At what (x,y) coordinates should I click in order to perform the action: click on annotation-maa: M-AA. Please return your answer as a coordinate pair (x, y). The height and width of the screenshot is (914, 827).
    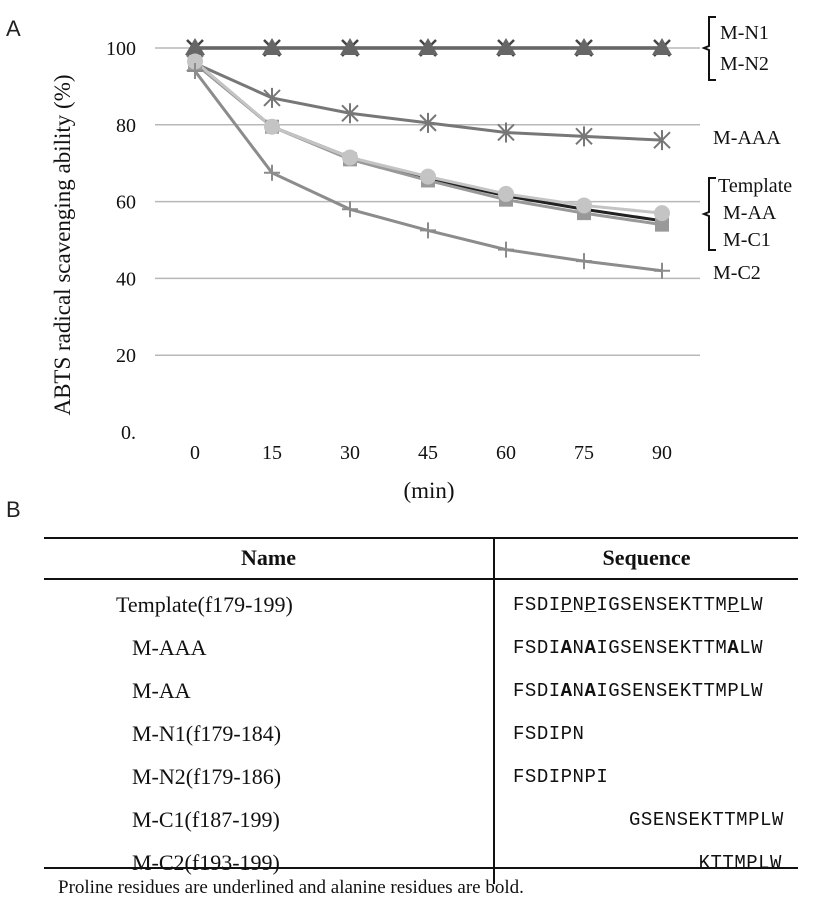
    Looking at the image, I should click on (750, 213).